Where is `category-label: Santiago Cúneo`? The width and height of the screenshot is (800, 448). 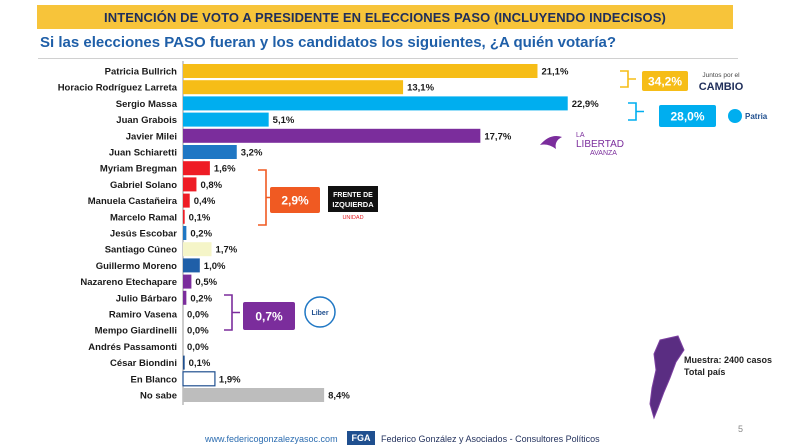
category-label: Santiago Cúneo is located at coordinates (141, 250).